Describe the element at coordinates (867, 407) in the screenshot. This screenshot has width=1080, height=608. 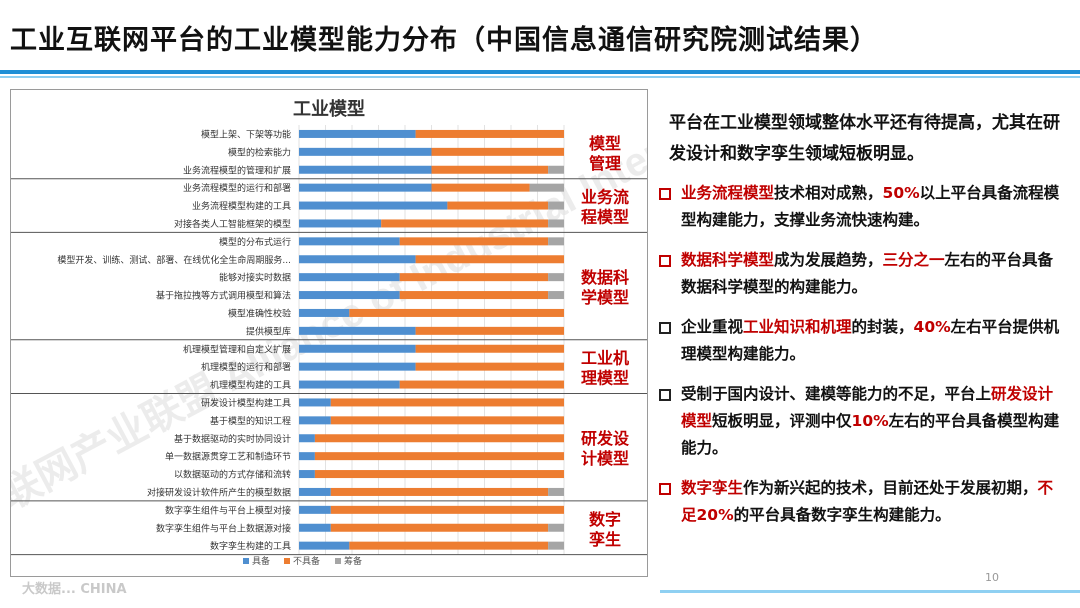
I see `highlight-text: 研发设计模型` at that location.